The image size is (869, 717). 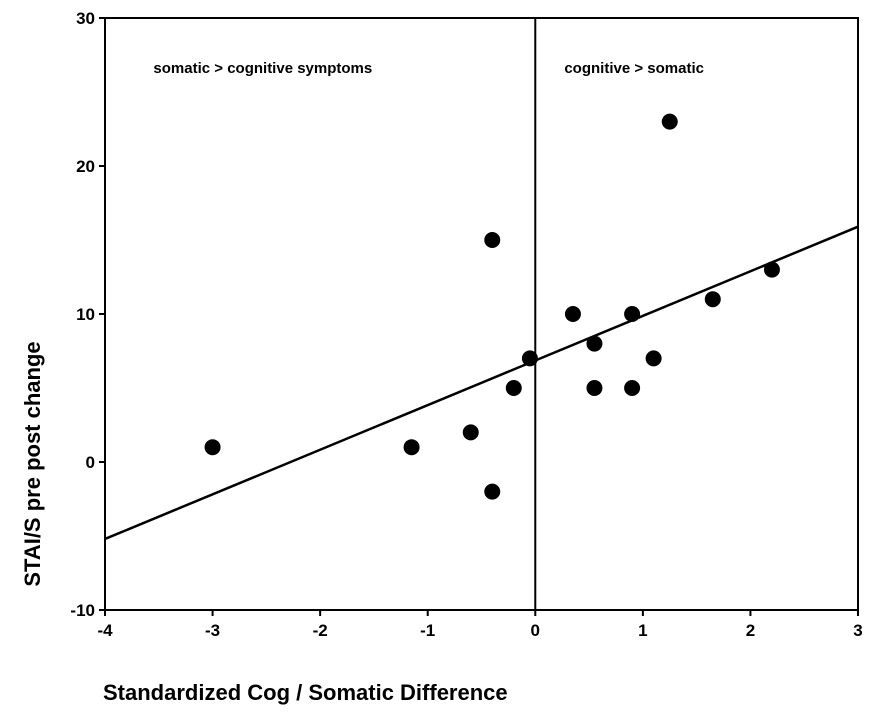 I want to click on y-tick-label: 10, so click(x=85, y=314).